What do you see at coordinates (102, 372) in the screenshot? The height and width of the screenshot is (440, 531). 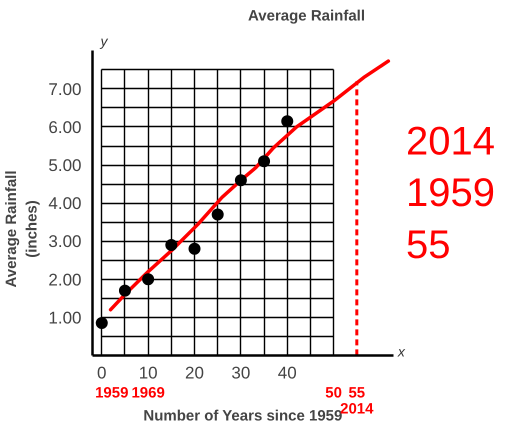 I see `x-tick-label: 0` at bounding box center [102, 372].